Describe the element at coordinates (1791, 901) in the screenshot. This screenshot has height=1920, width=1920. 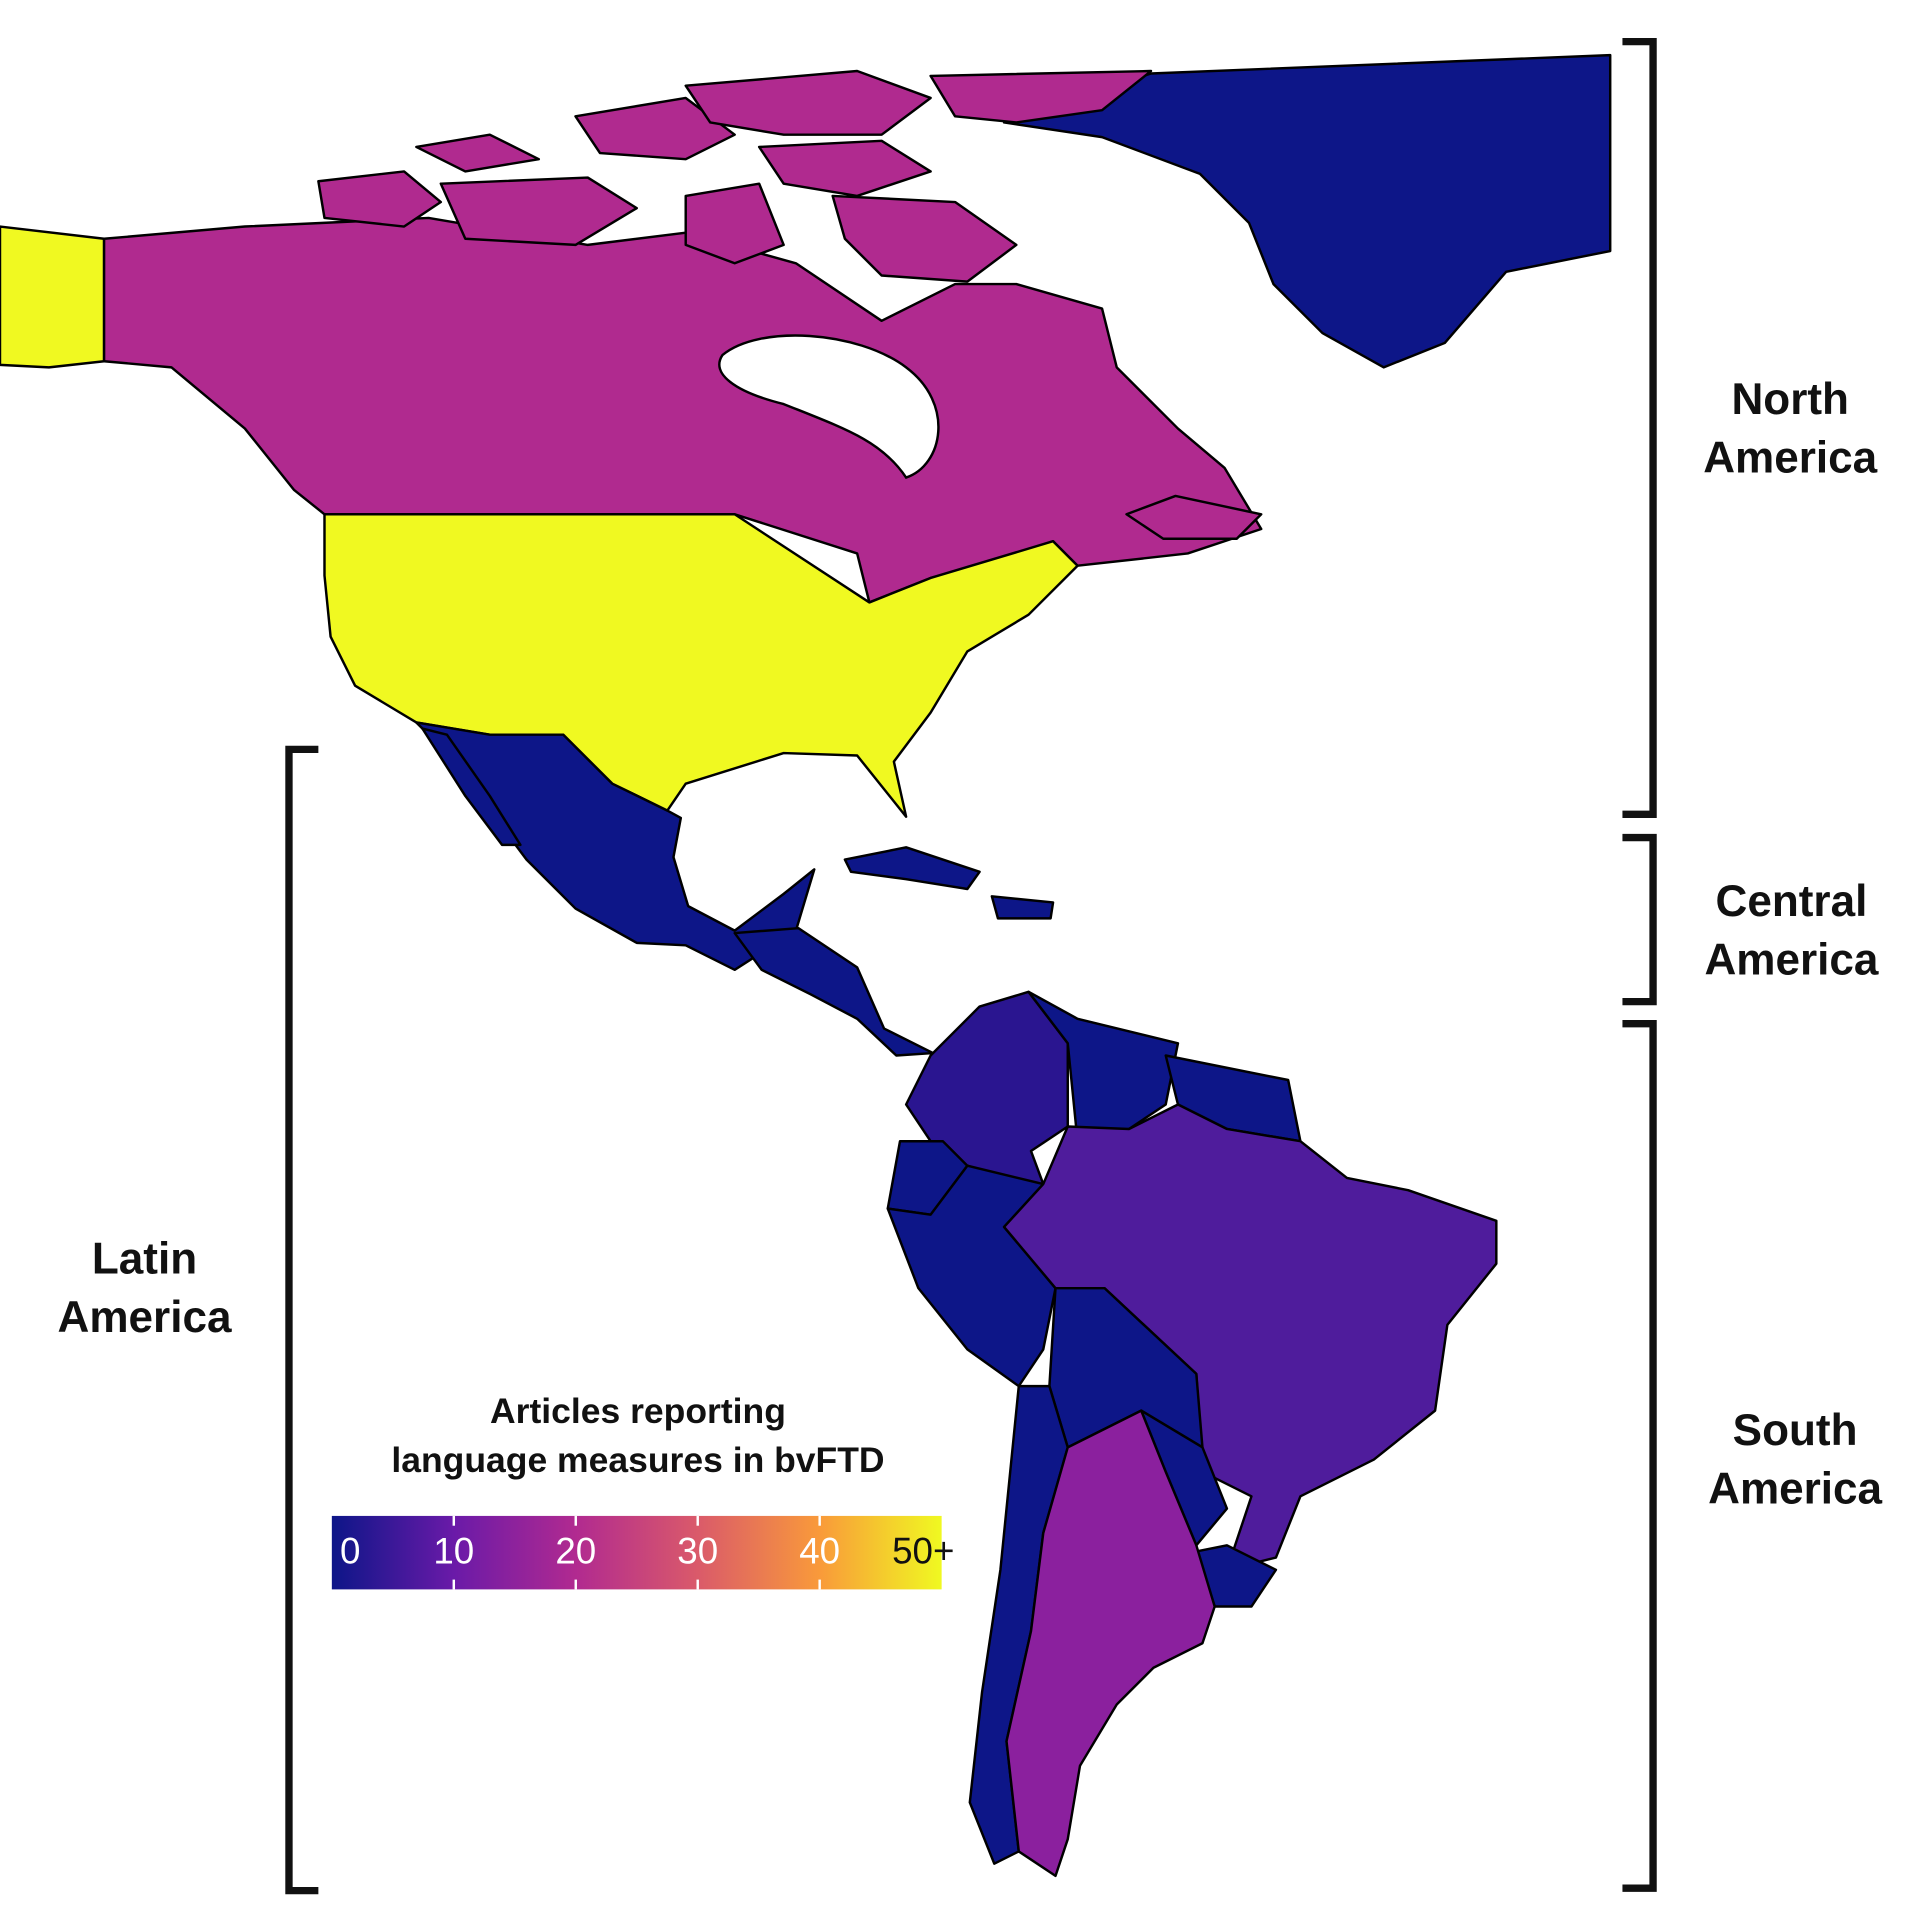
I see `label-central-america-1: Central` at that location.